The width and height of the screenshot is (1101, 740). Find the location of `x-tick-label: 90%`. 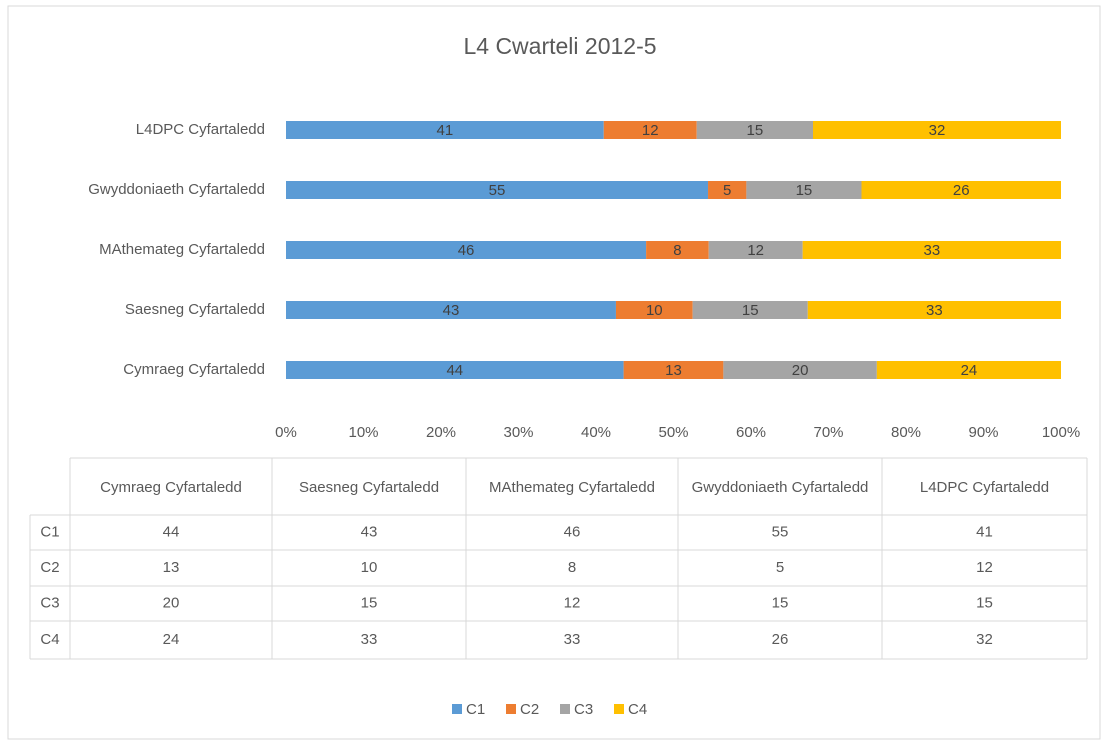

x-tick-label: 90% is located at coordinates (983, 432).